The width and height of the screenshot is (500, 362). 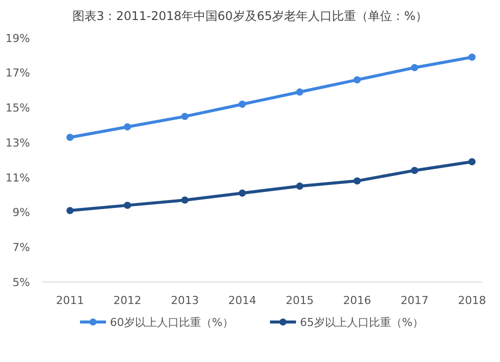 What do you see at coordinates (18, 38) in the screenshot?
I see `y-tick-label: 19%` at bounding box center [18, 38].